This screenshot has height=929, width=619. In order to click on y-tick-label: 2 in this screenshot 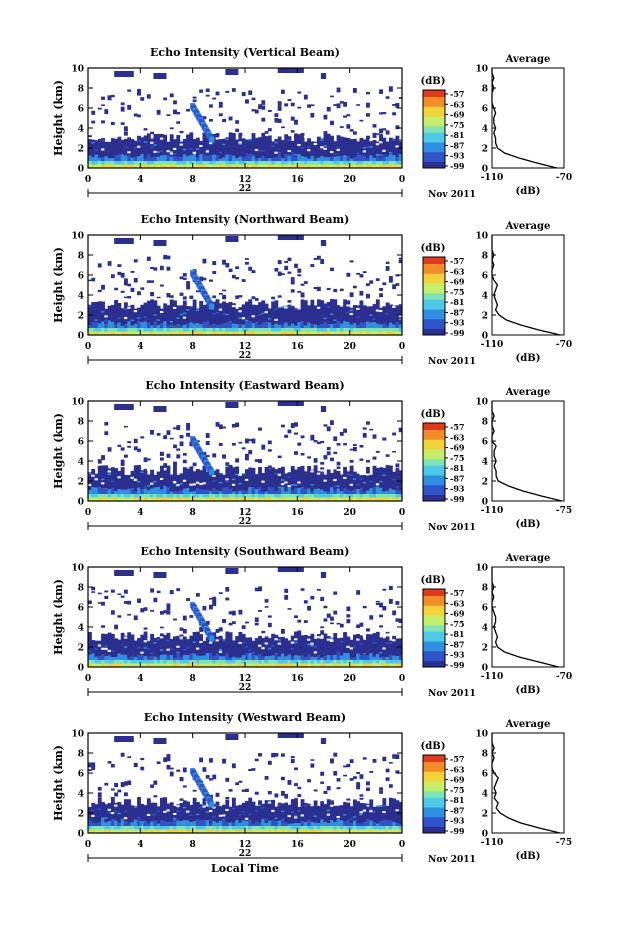, I will do `click(81, 815)`.